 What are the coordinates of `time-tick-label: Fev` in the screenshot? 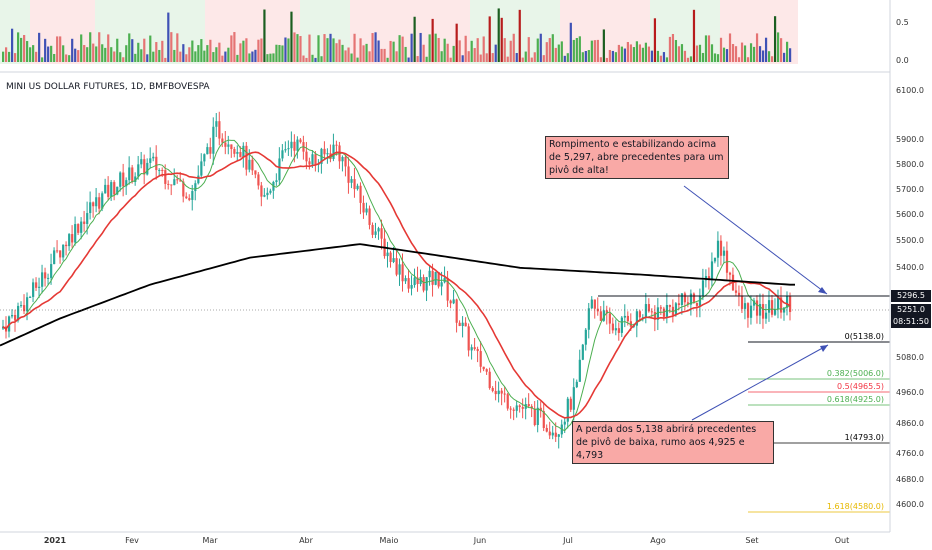 It's located at (132, 540).